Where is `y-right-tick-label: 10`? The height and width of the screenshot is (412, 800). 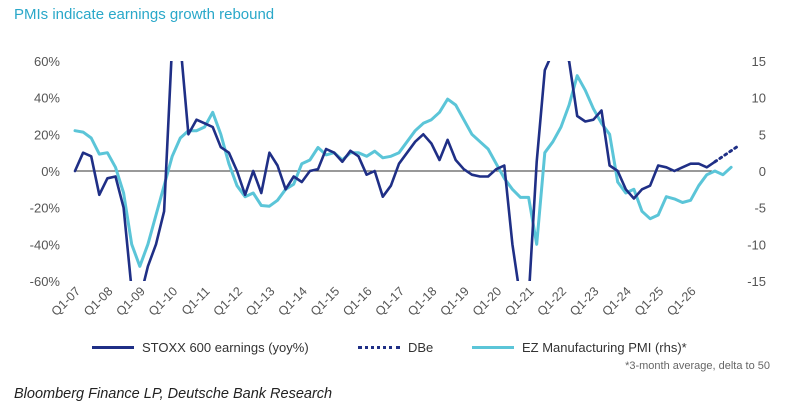 y-right-tick-label: 10 is located at coordinates (759, 98).